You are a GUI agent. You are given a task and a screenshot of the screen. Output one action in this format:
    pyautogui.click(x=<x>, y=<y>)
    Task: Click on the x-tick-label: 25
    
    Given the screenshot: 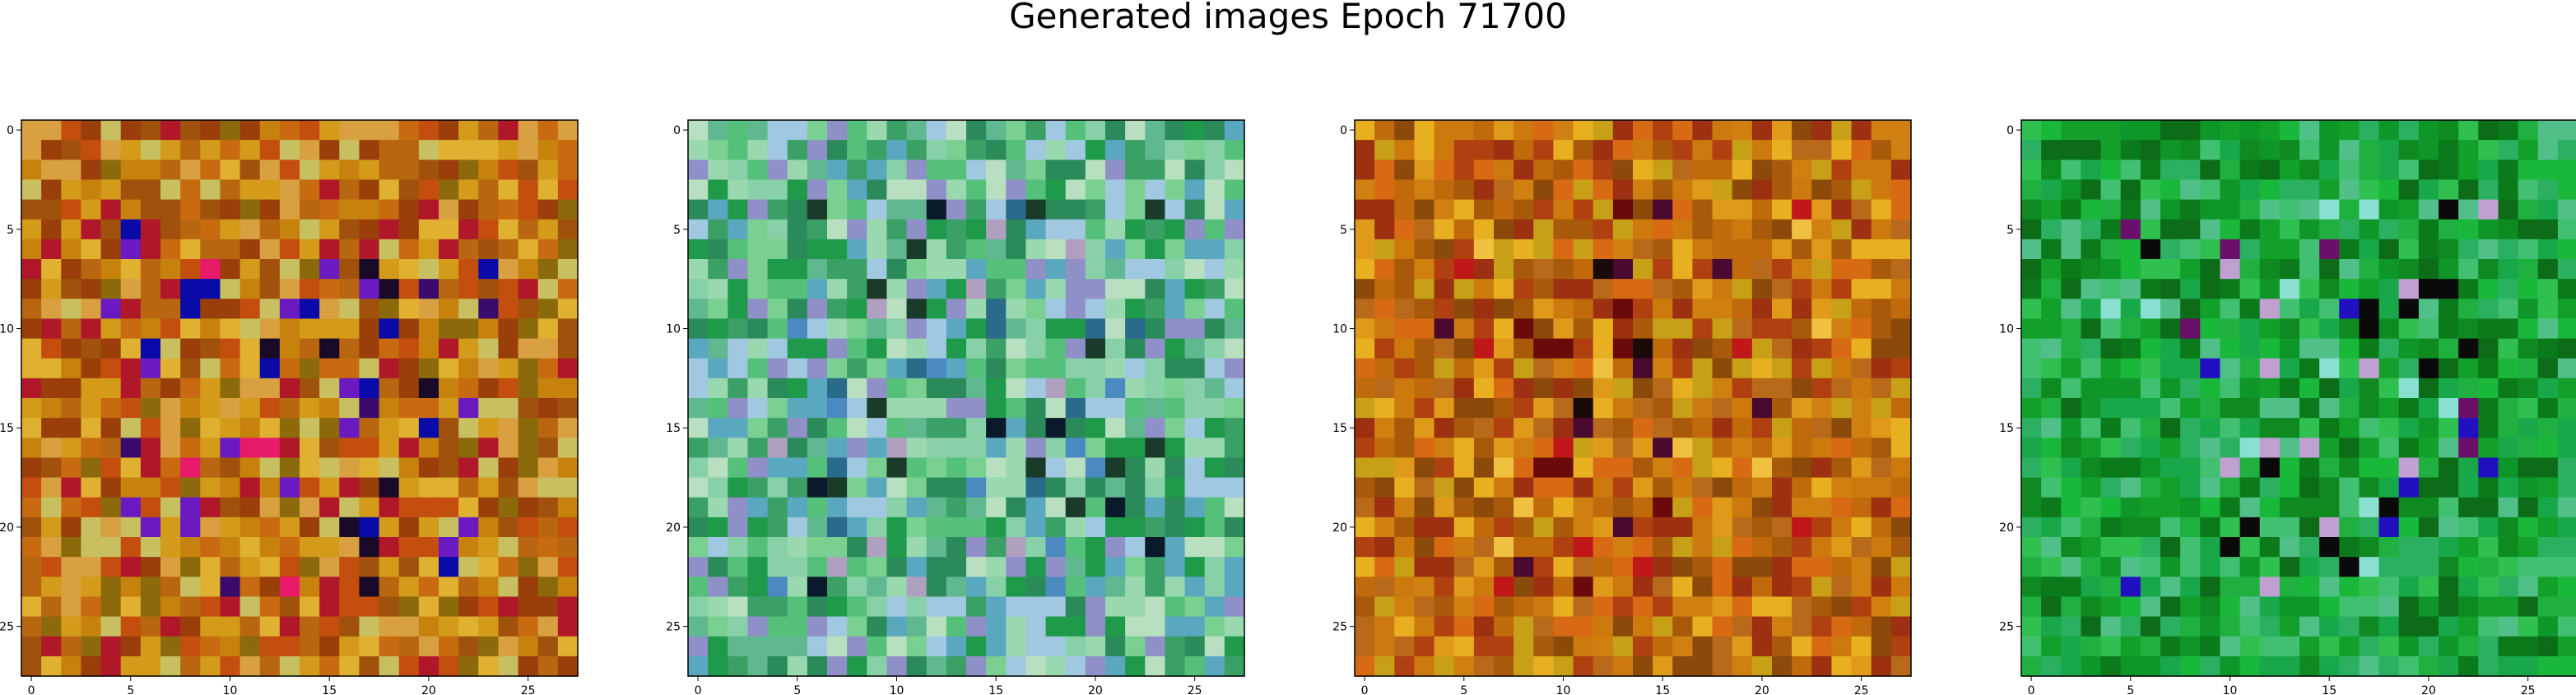 What is the action you would take?
    pyautogui.click(x=528, y=689)
    